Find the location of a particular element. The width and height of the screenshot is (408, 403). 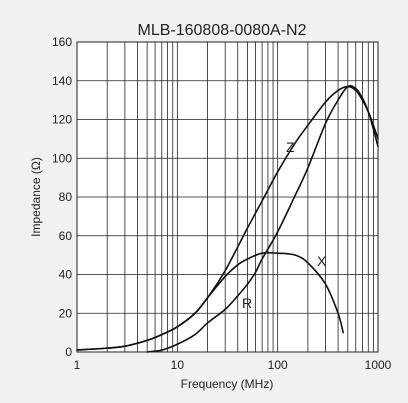

chart-title: MLB-160808-0080A-N2 is located at coordinates (222, 30).